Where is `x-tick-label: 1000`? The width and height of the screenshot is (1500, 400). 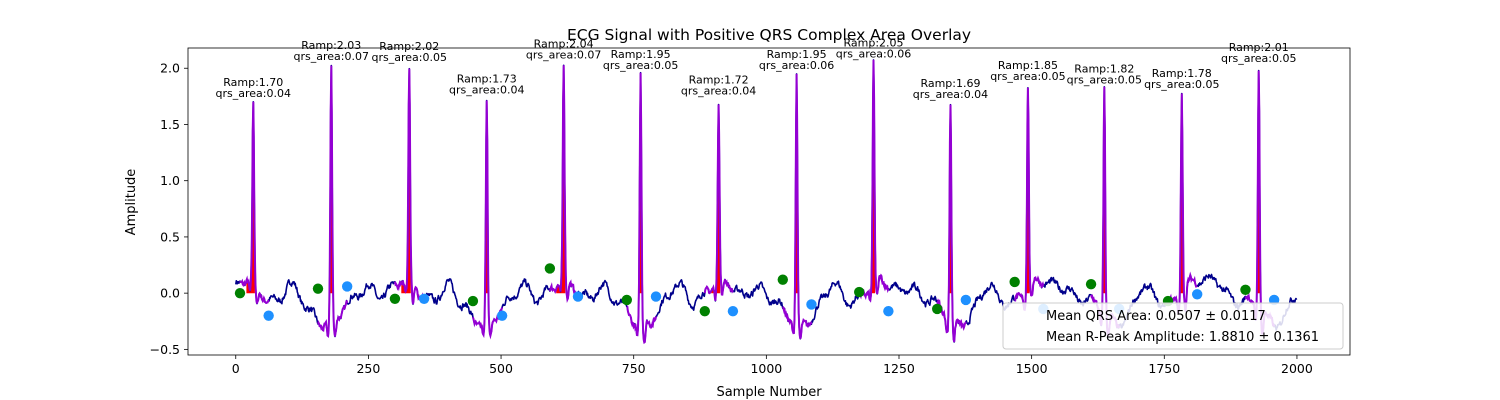 x-tick-label: 1000 is located at coordinates (766, 368).